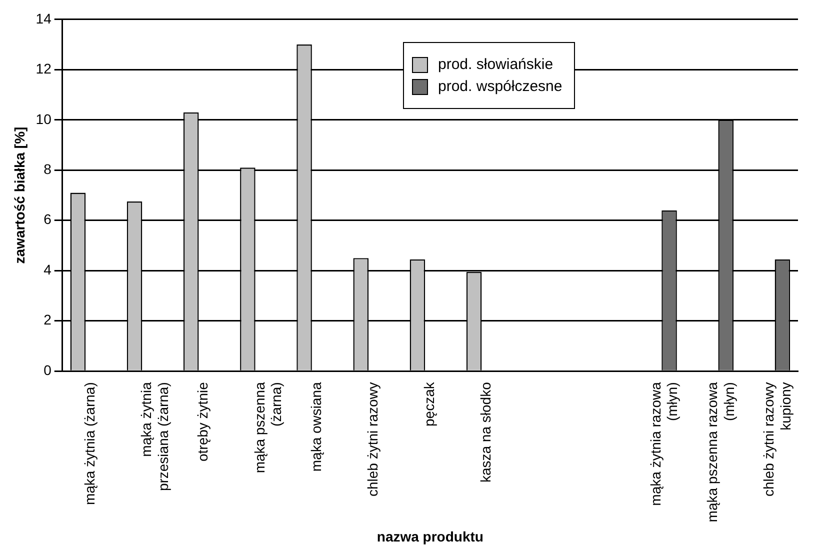 Image resolution: width=820 pixels, height=558 pixels. Describe the element at coordinates (500, 86) in the screenshot. I see `legend-label: prod. współczesne` at that location.